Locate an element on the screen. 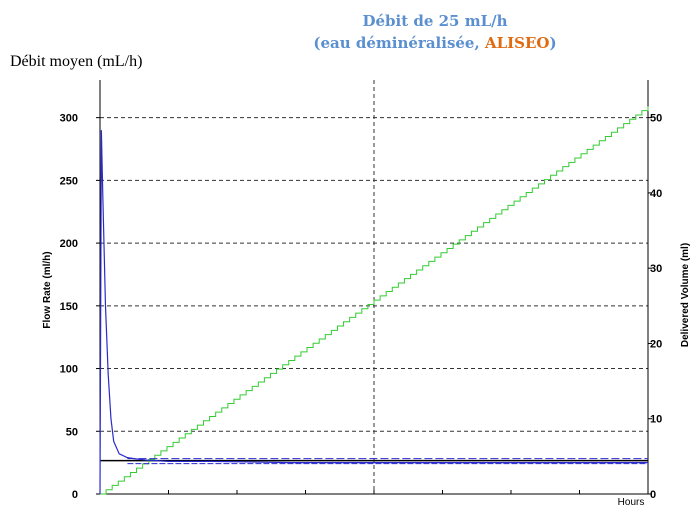 The width and height of the screenshot is (696, 507). brand-name: ALISEO is located at coordinates (517, 43).